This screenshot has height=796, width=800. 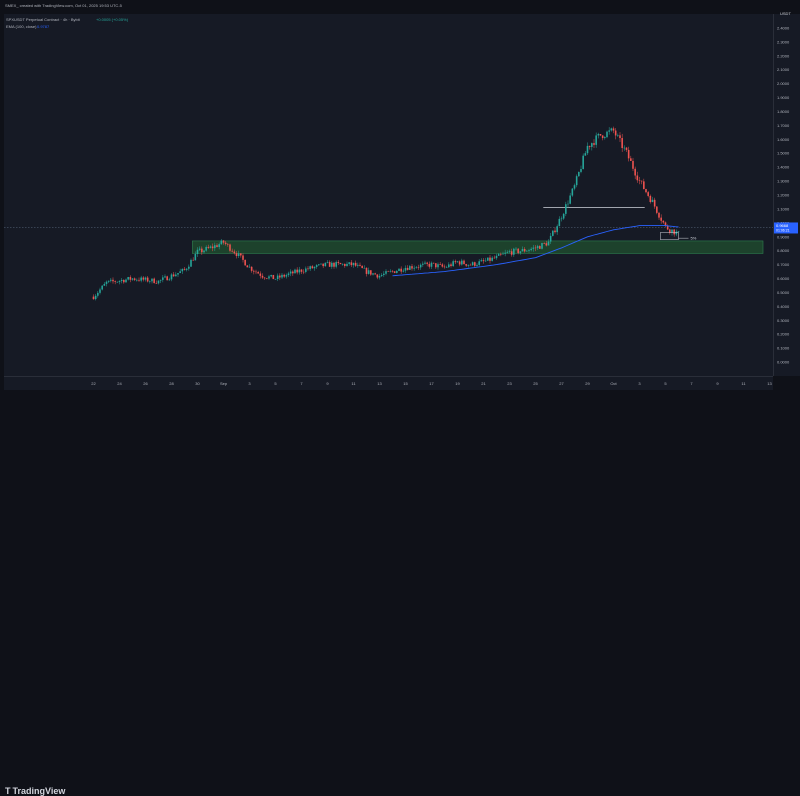 I want to click on x-tick-label: 9, so click(x=717, y=383).